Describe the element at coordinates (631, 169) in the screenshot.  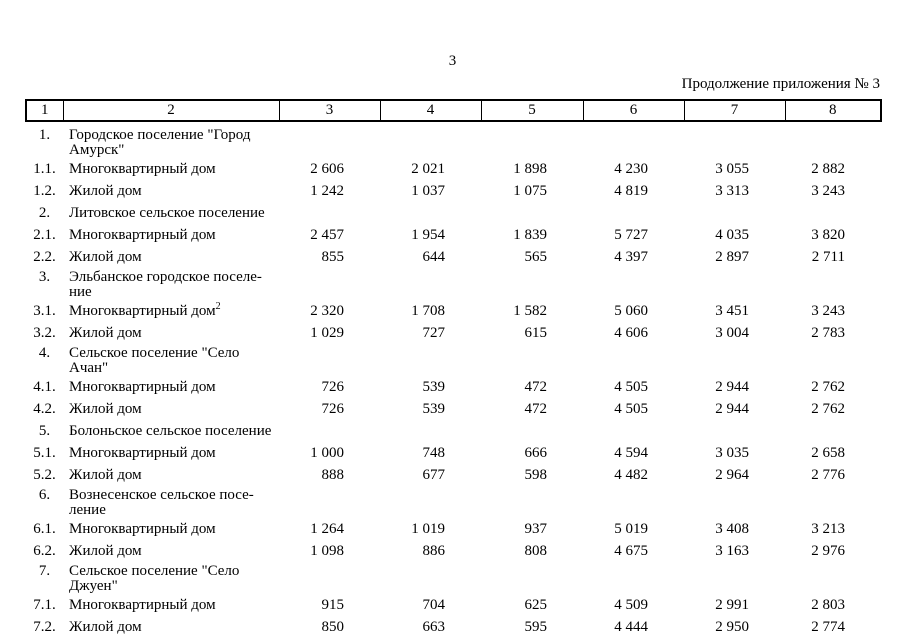
I see `value-cell: 4 230` at that location.